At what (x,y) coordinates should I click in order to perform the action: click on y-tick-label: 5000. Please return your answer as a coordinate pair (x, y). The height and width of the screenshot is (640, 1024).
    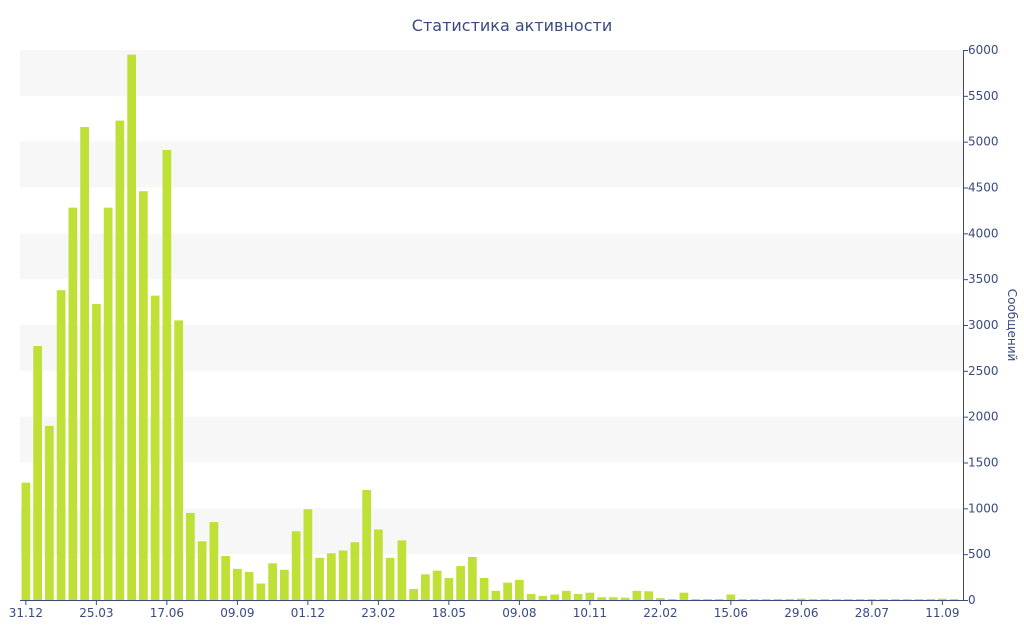
    Looking at the image, I should click on (983, 142).